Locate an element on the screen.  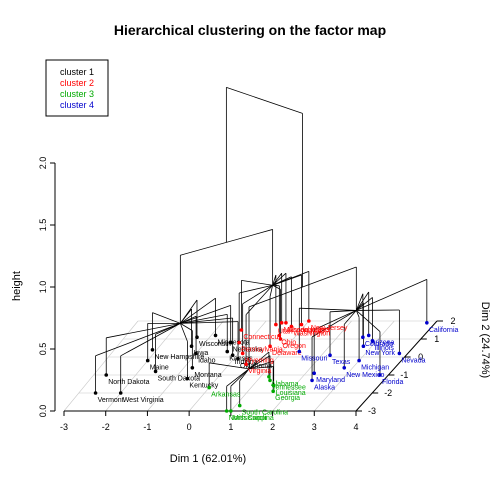
z-tick-label: 0.0 is located at coordinates (43, 411).